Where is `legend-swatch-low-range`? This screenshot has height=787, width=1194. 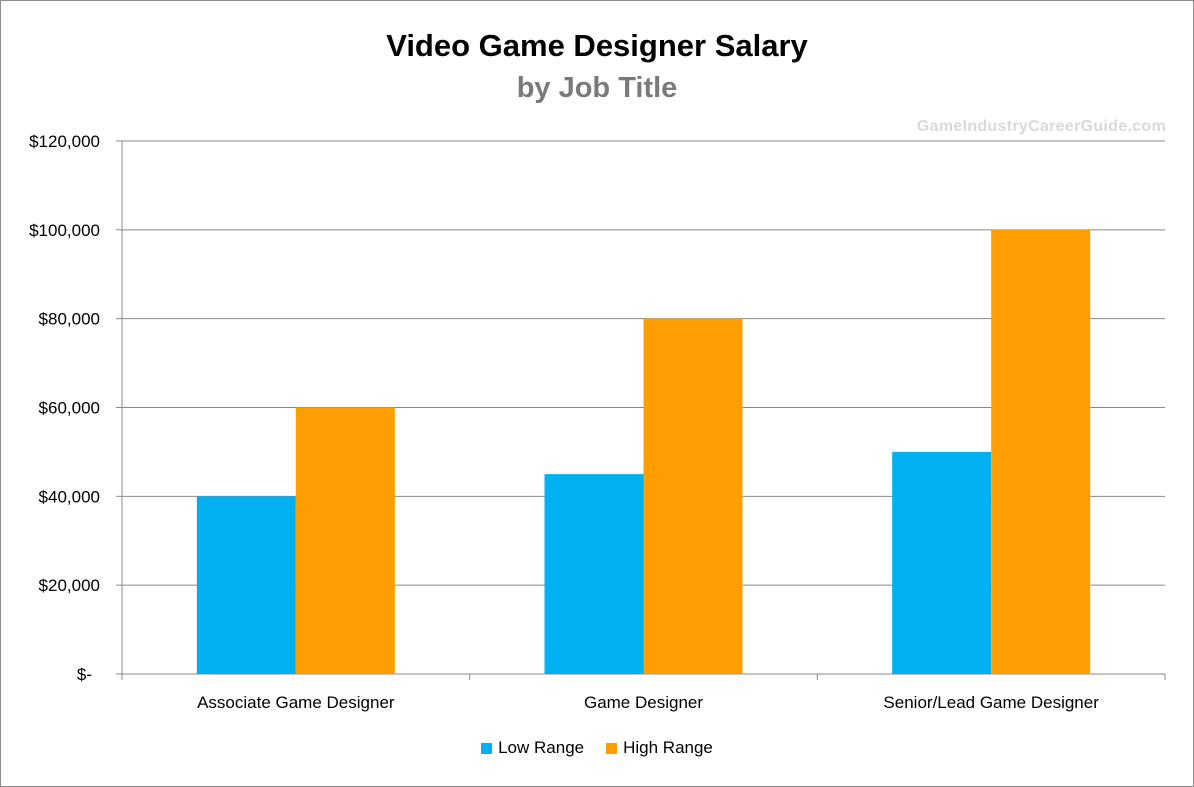 legend-swatch-low-range is located at coordinates (487, 748).